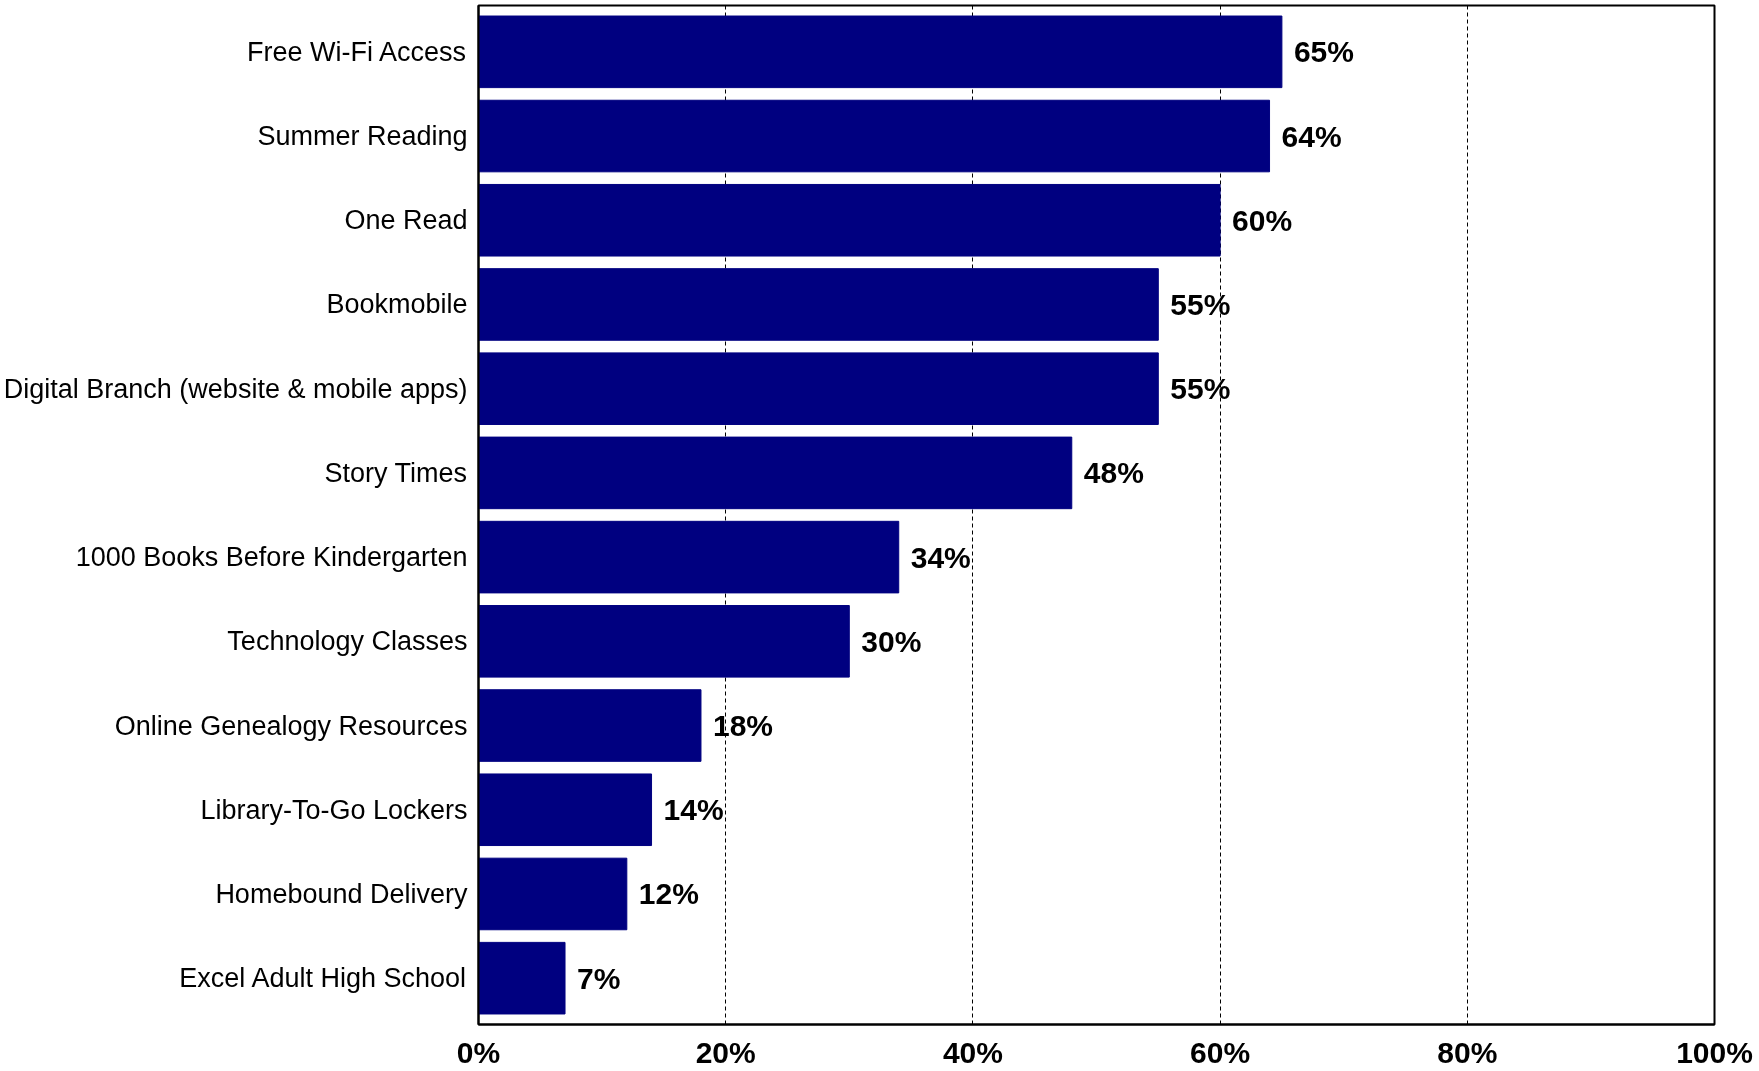 The image size is (1759, 1071). I want to click on y-tick-label: One Read, so click(406, 220).